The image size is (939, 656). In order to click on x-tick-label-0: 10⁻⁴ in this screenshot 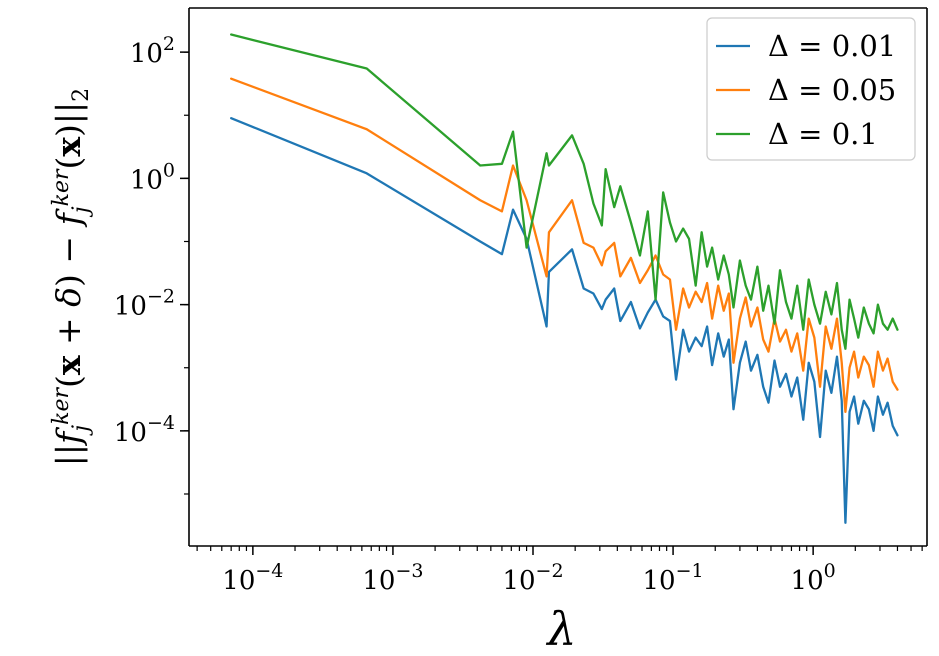, I will do `click(252, 578)`.